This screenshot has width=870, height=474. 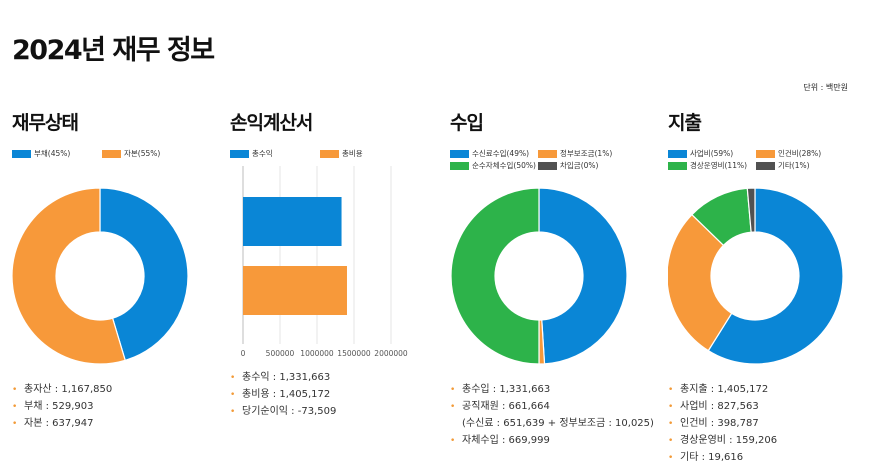 I want to click on donut-chart-assets, so click(x=100, y=276).